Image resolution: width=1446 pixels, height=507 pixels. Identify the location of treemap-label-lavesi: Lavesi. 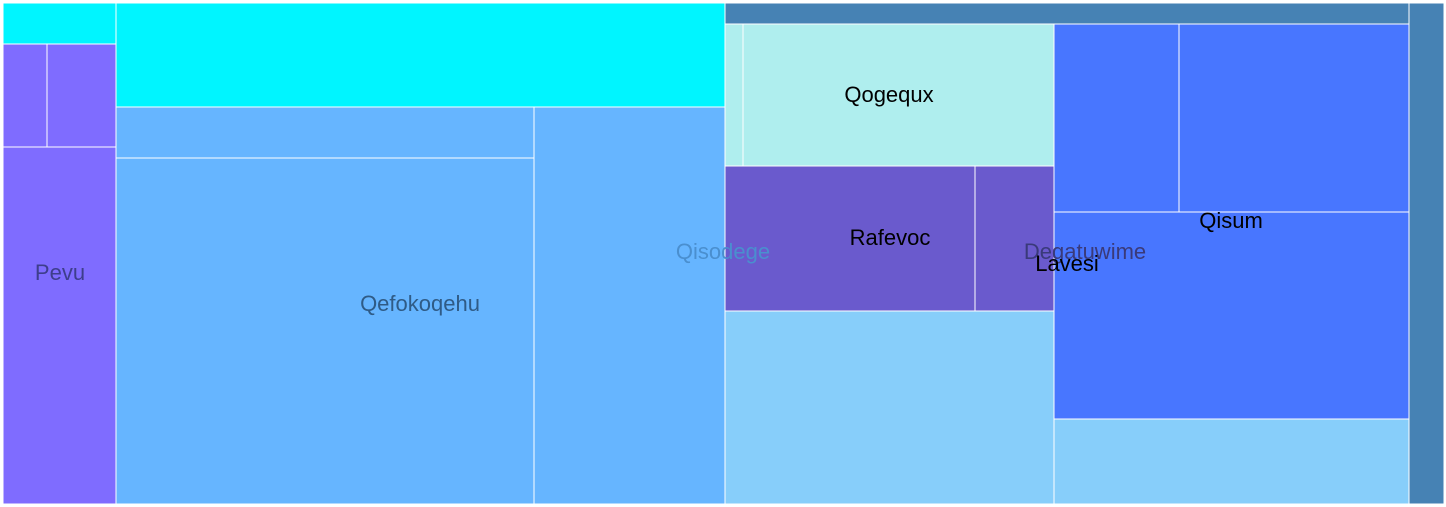
(1067, 263).